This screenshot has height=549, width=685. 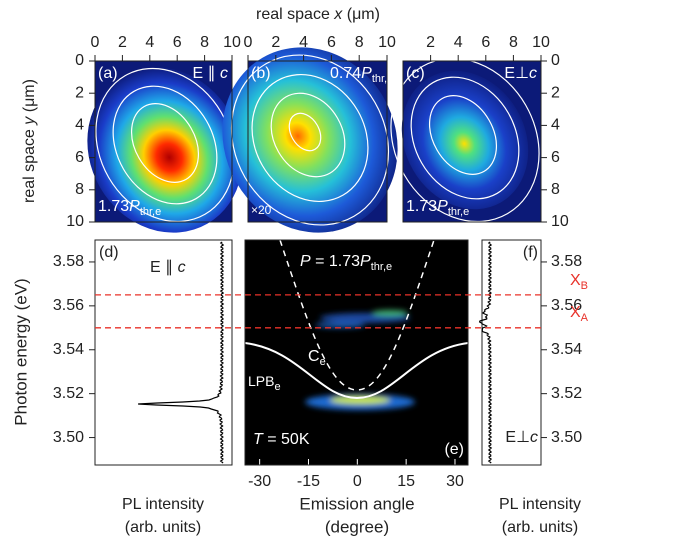 I want to click on x-tick-label: -30, so click(x=259, y=481).